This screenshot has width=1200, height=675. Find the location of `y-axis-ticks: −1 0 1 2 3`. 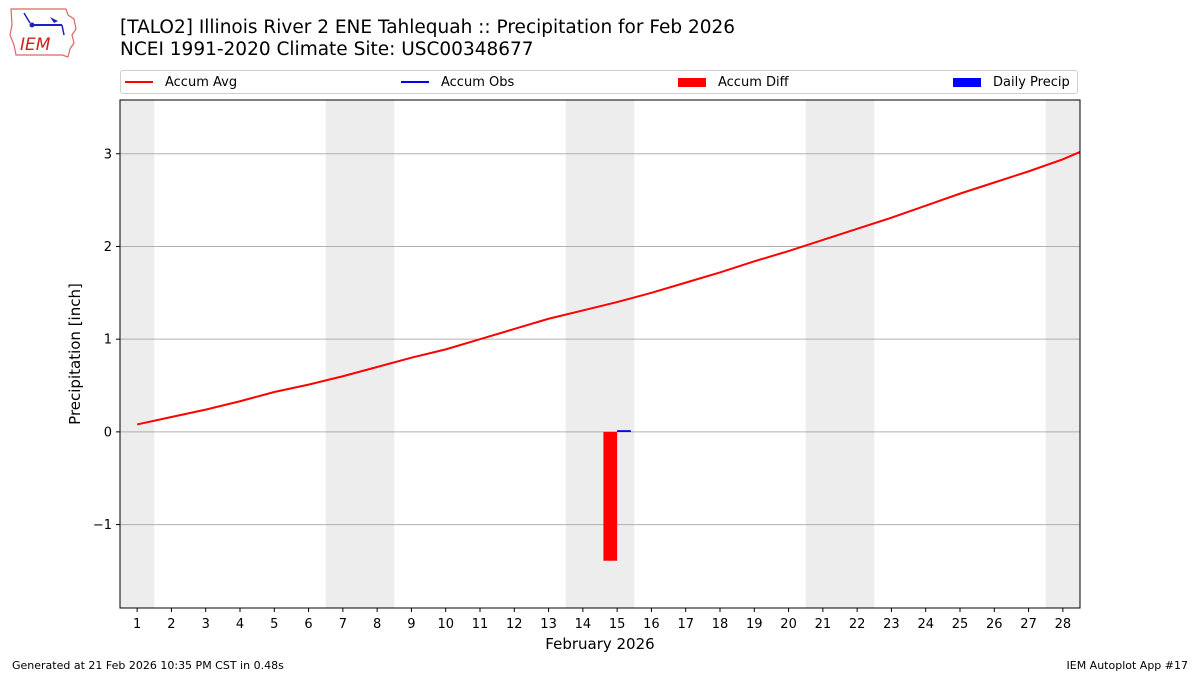

y-axis-ticks: −1 0 1 2 3 is located at coordinates (106, 340).